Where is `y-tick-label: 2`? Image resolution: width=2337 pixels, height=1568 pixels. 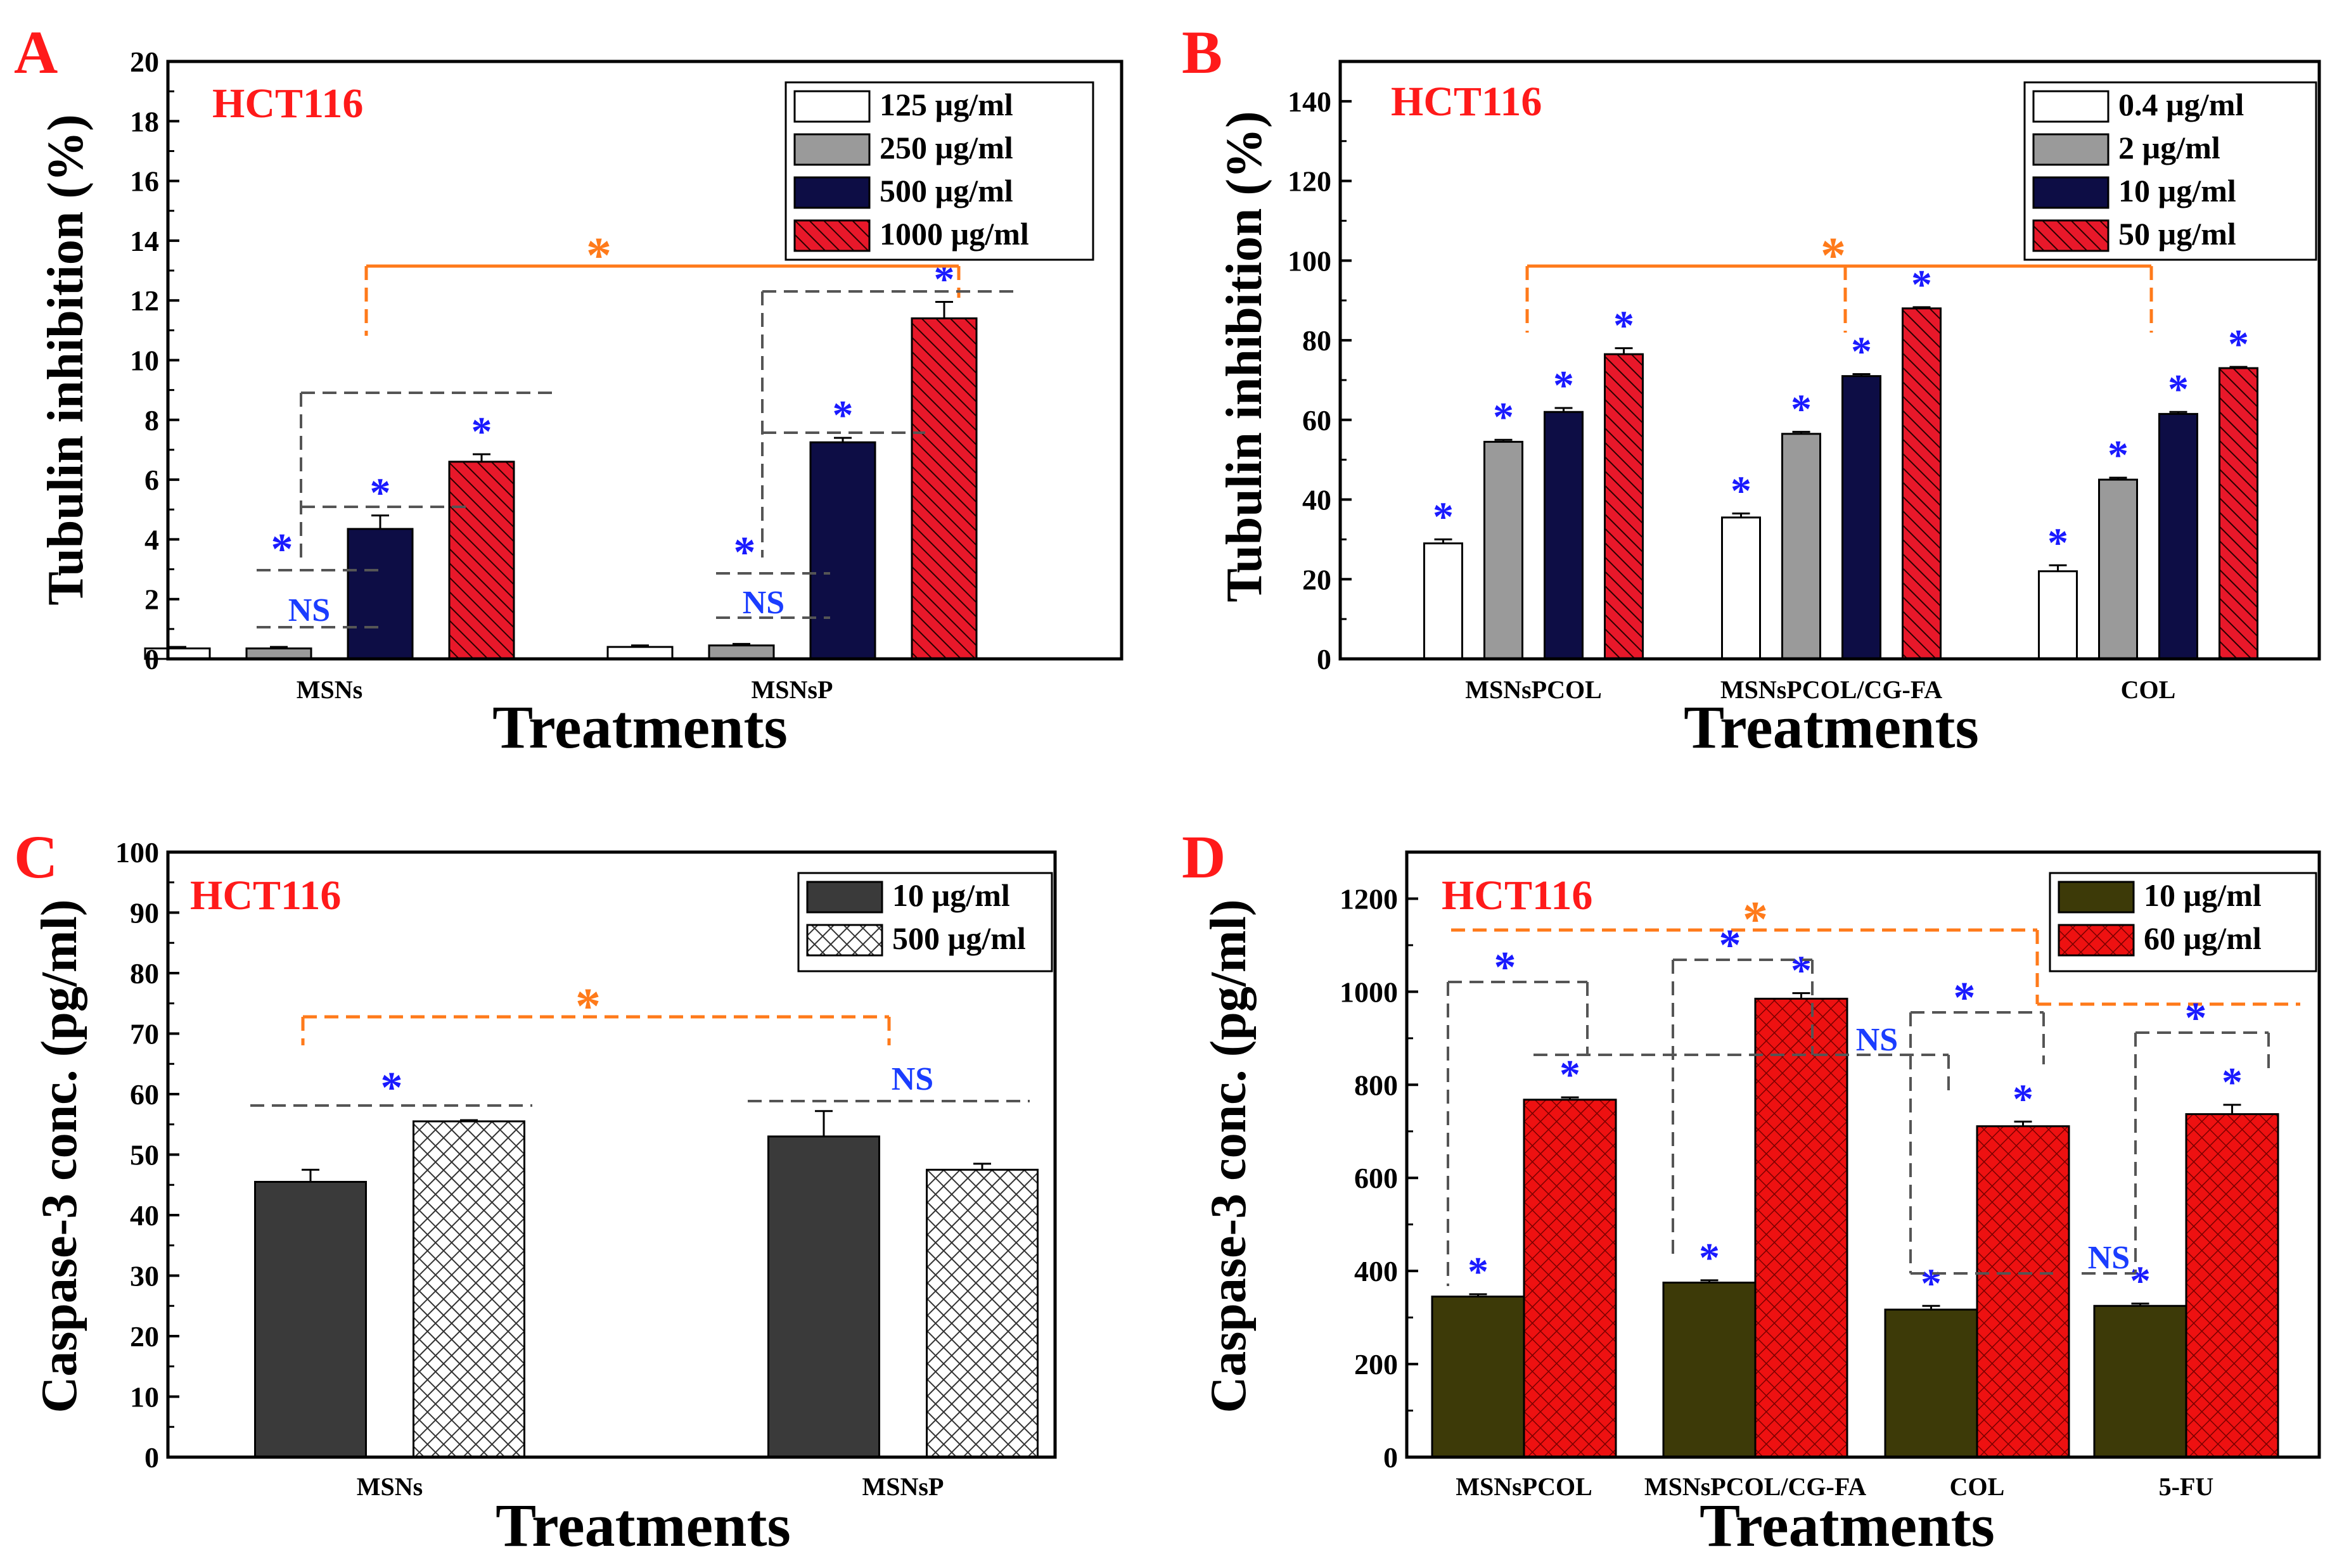
y-tick-label: 2 is located at coordinates (151, 599).